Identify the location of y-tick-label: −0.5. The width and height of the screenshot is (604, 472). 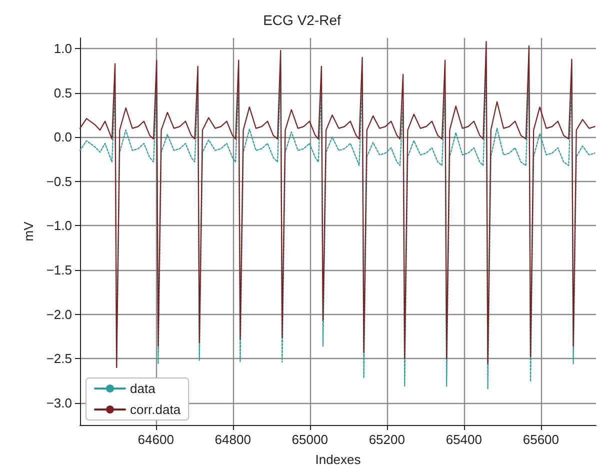
(59, 181).